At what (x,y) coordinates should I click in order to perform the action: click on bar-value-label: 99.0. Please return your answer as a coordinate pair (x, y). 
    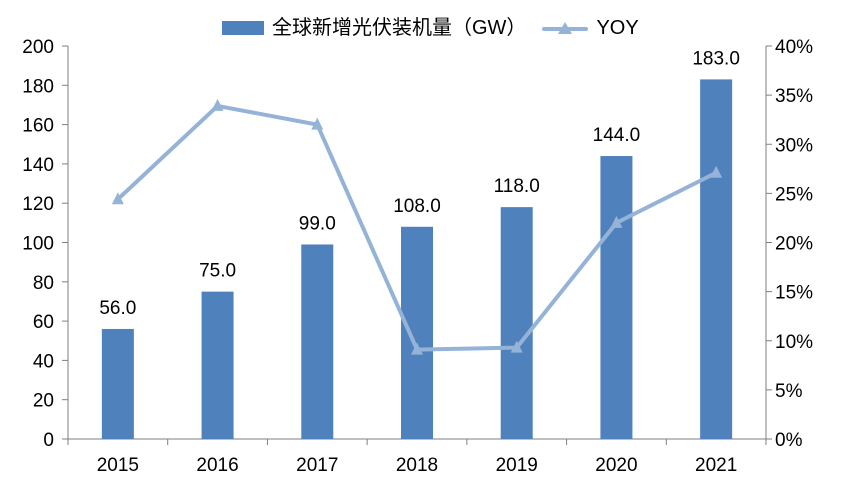
    Looking at the image, I should click on (317, 223).